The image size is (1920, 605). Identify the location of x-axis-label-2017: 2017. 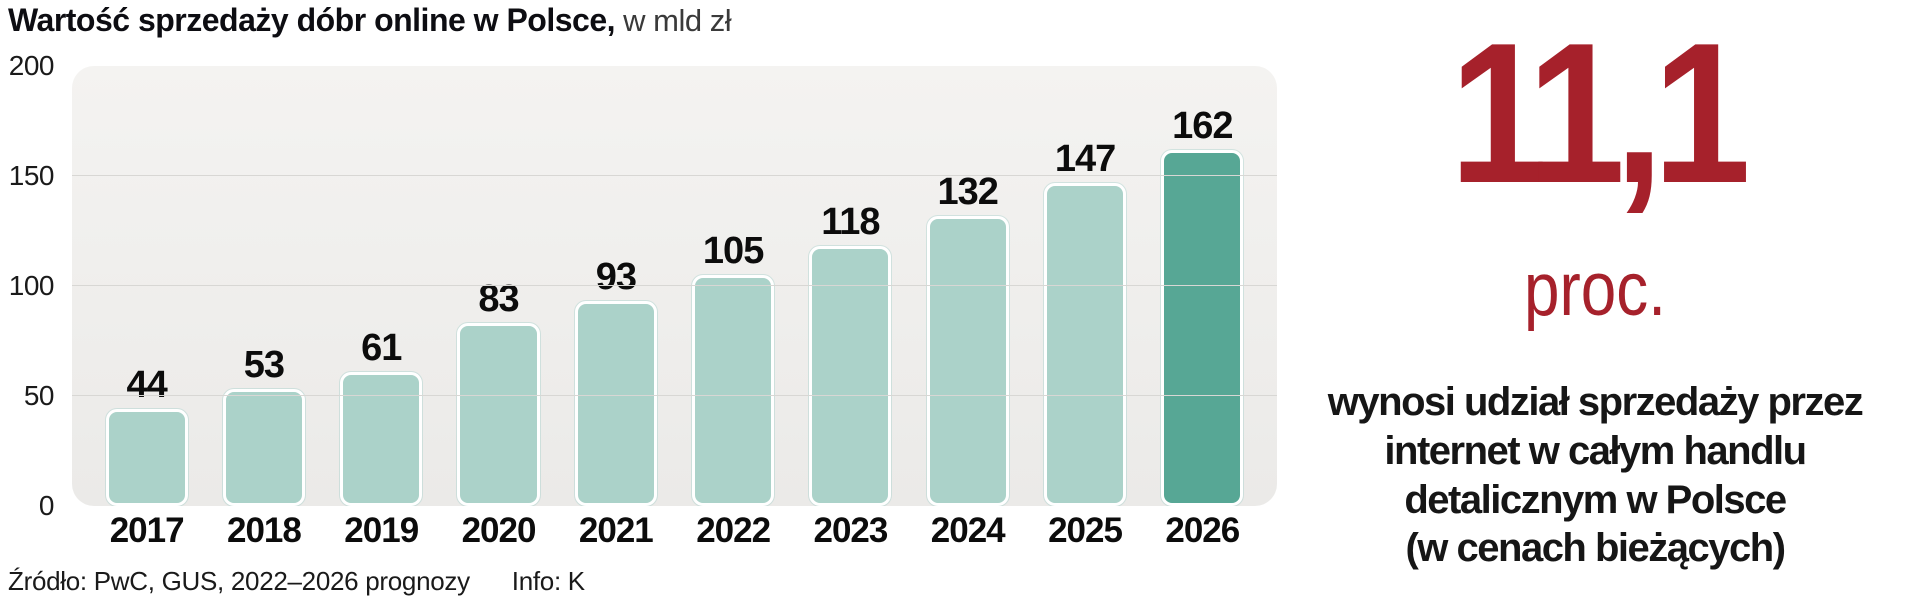
(147, 530).